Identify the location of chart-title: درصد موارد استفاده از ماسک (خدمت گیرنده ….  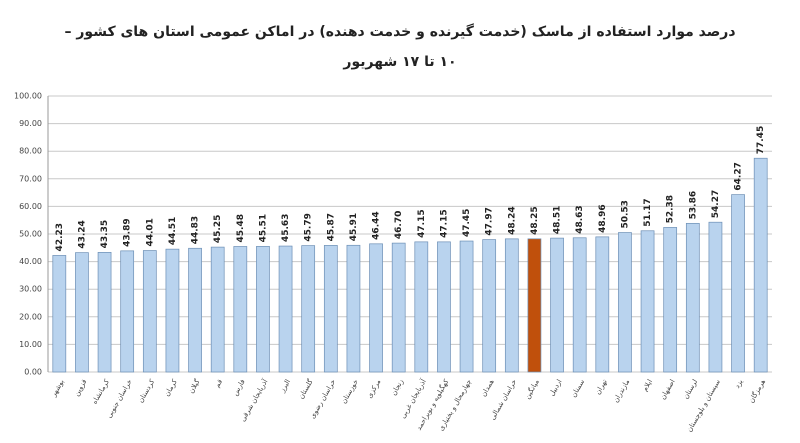
(399, 31).